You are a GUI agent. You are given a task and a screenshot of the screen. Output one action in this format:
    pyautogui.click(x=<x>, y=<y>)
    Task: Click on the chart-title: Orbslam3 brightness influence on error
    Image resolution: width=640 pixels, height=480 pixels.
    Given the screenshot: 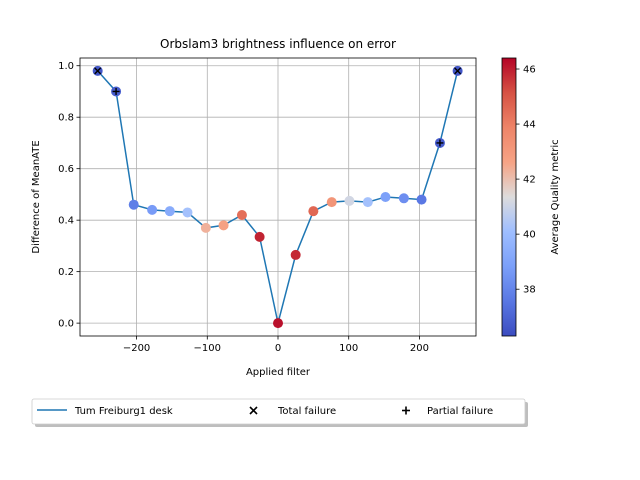 What is the action you would take?
    pyautogui.click(x=278, y=44)
    